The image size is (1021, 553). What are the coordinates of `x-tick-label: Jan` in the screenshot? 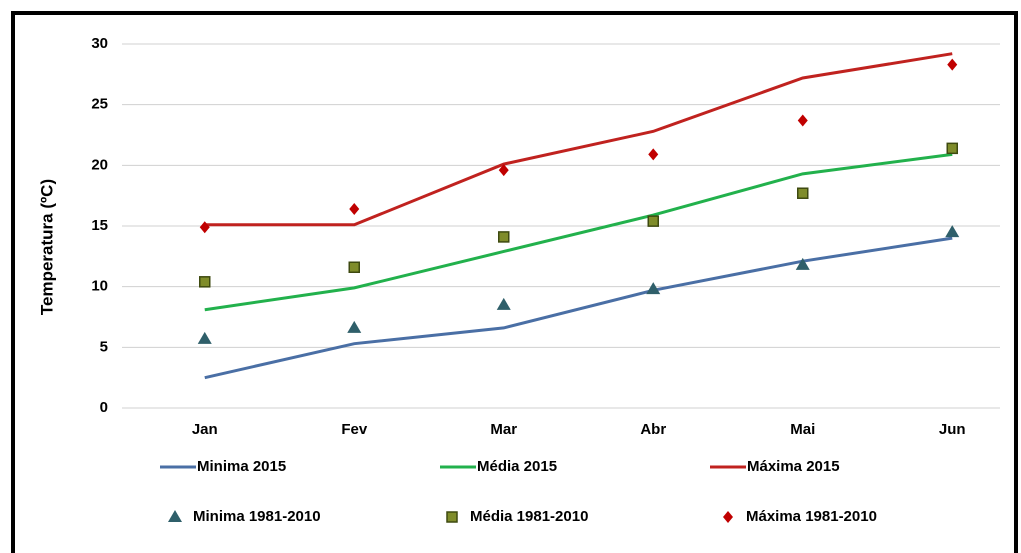 It's located at (205, 429).